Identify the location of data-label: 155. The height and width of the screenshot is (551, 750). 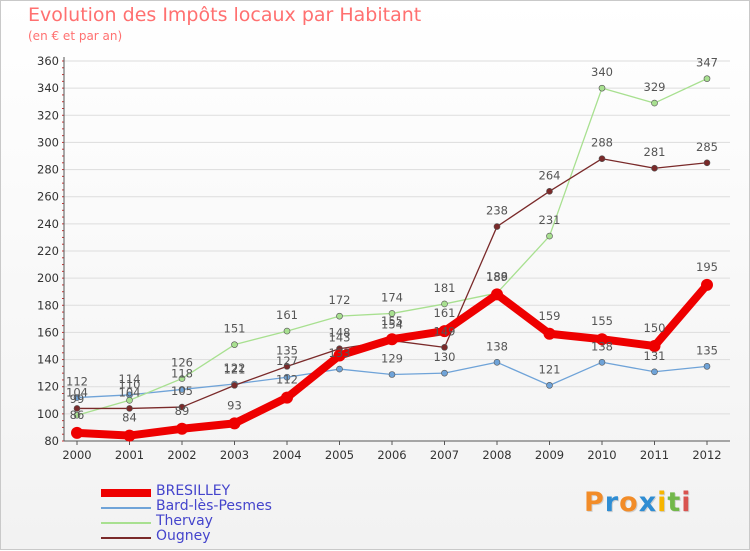
(392, 321).